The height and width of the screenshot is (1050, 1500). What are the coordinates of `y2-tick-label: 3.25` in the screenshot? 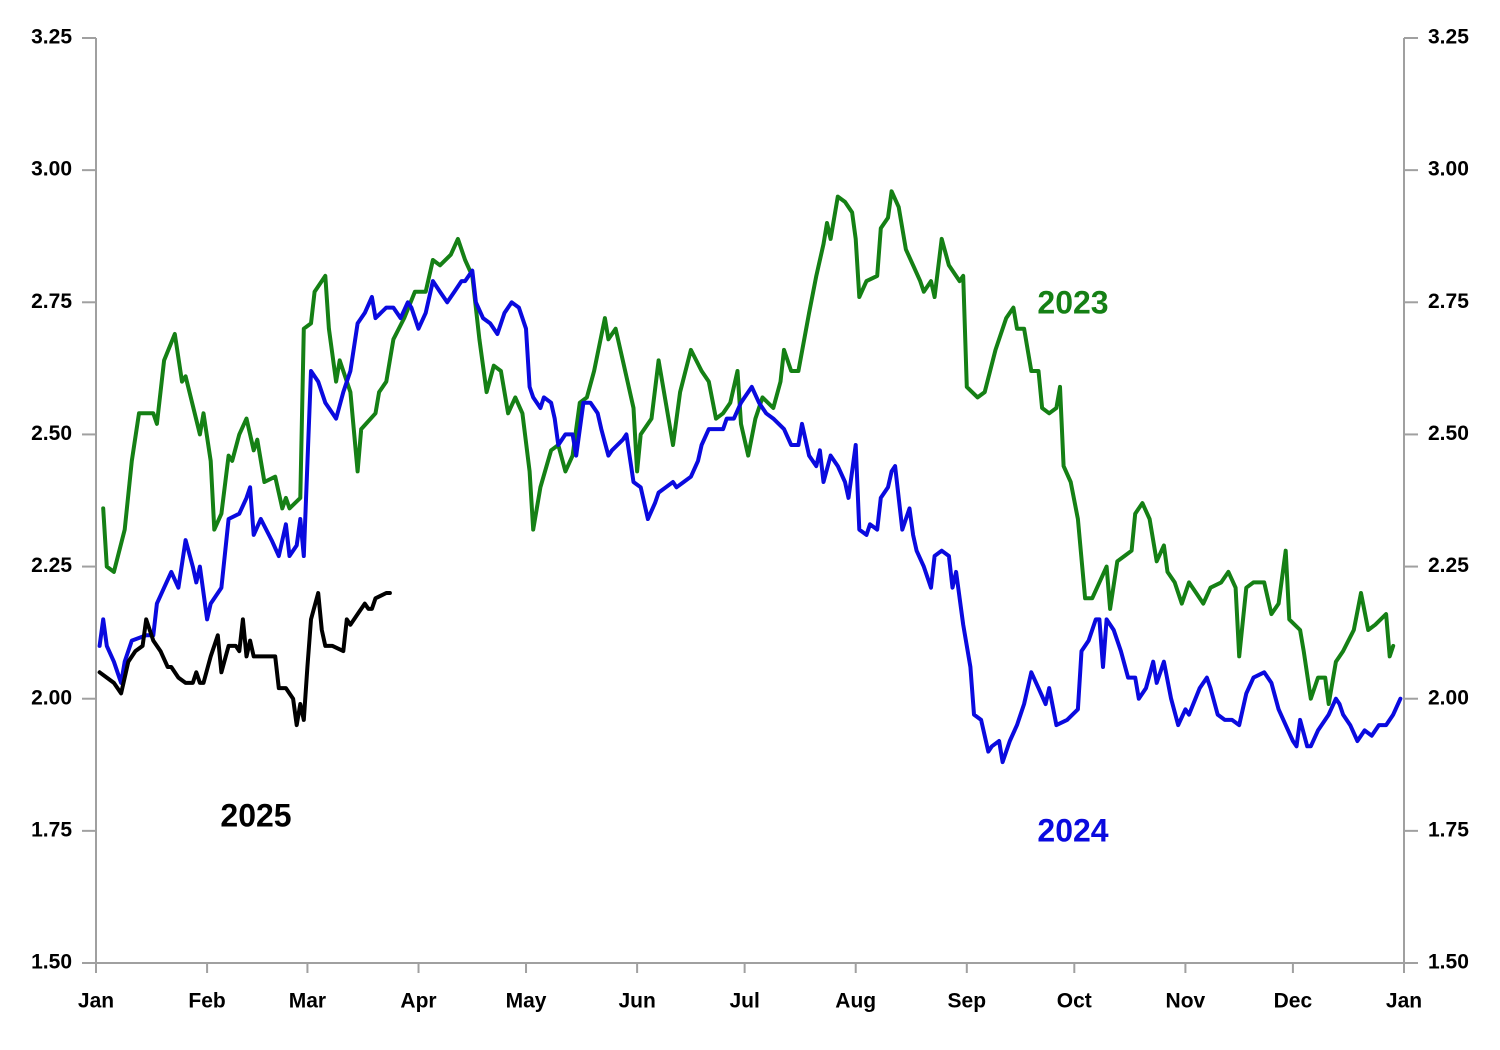 It's located at (1448, 37).